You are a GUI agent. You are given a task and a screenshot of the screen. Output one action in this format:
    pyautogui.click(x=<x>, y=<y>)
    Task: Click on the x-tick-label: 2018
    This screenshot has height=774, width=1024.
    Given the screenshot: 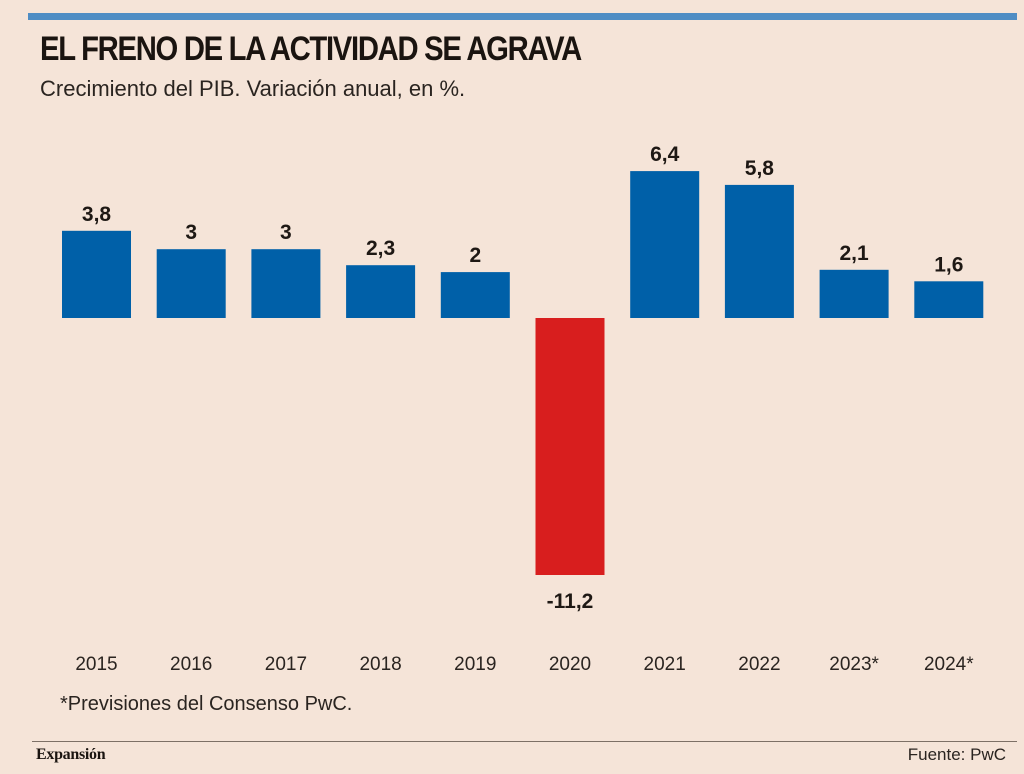 What is the action you would take?
    pyautogui.click(x=380, y=664)
    